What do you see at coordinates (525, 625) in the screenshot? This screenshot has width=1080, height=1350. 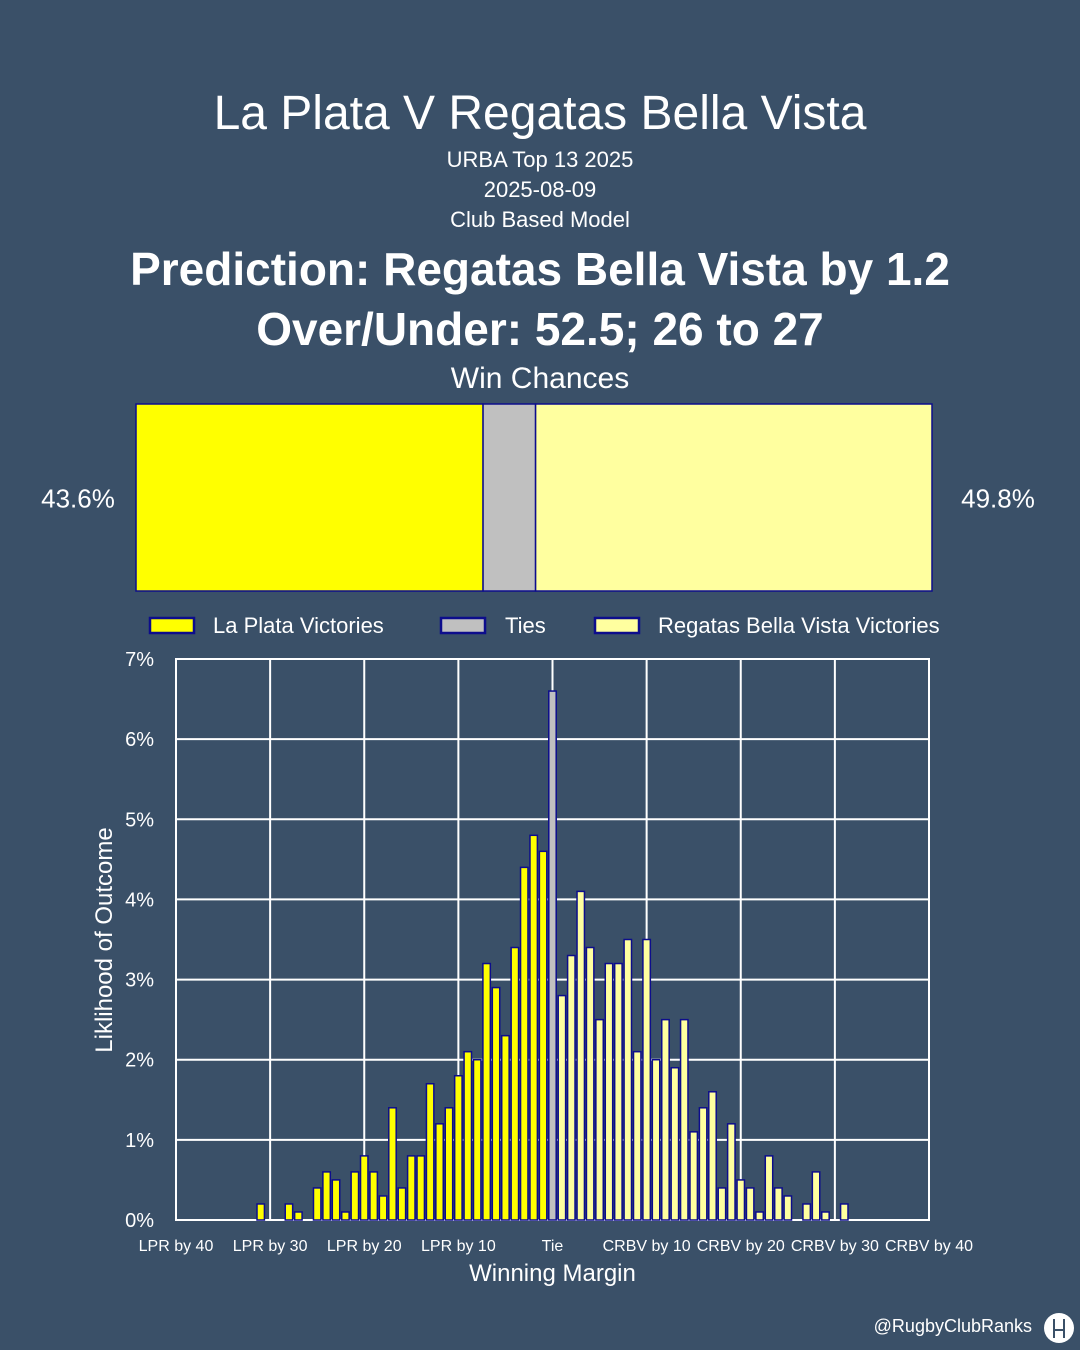 I see `legend-tie-label: Ties` at bounding box center [525, 625].